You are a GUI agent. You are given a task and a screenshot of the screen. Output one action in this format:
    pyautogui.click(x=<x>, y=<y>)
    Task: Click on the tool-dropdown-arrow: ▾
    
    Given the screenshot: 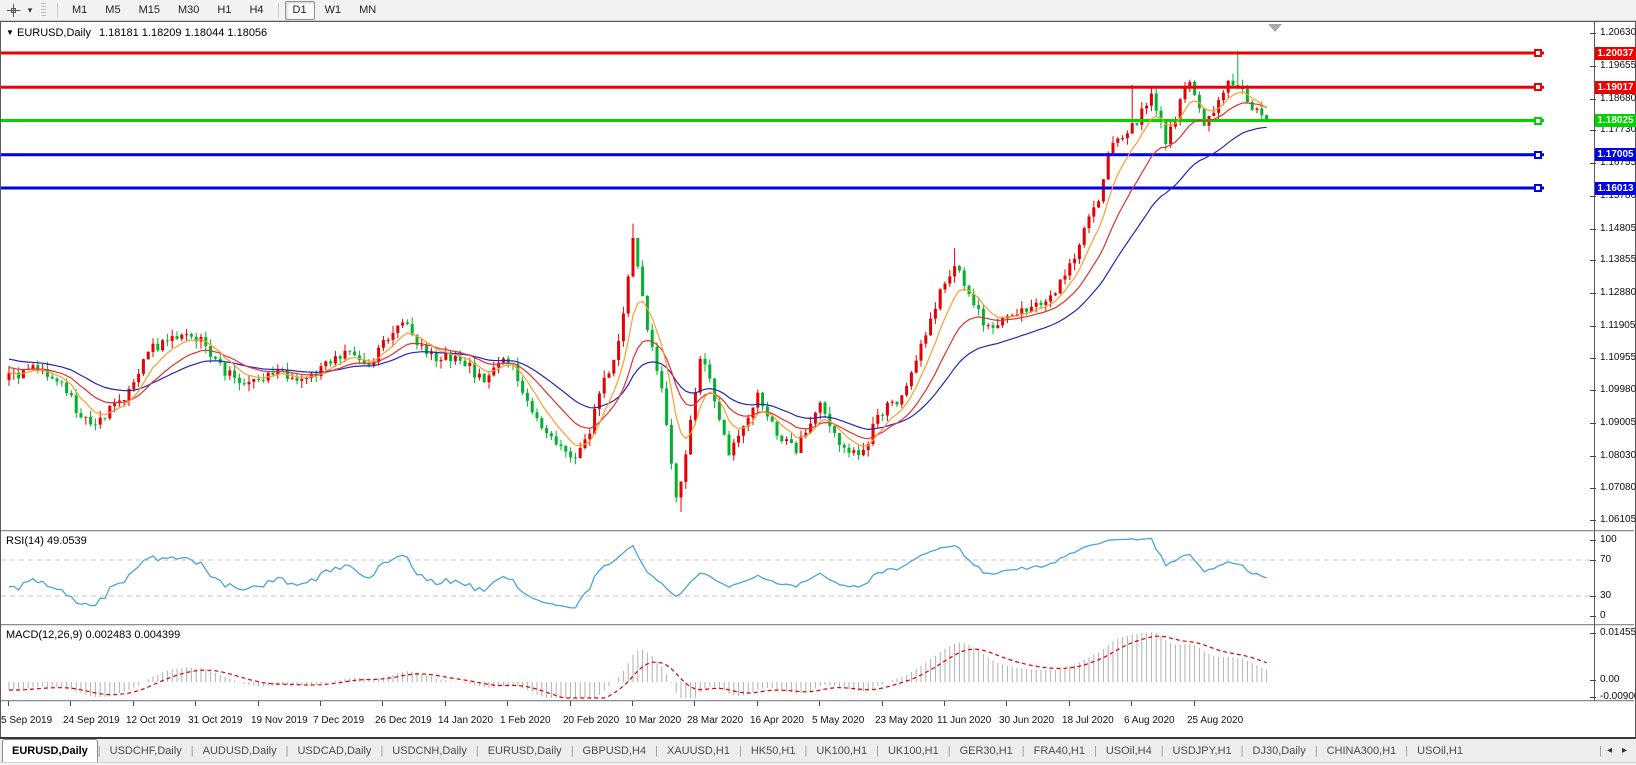 What is the action you would take?
    pyautogui.click(x=30, y=9)
    